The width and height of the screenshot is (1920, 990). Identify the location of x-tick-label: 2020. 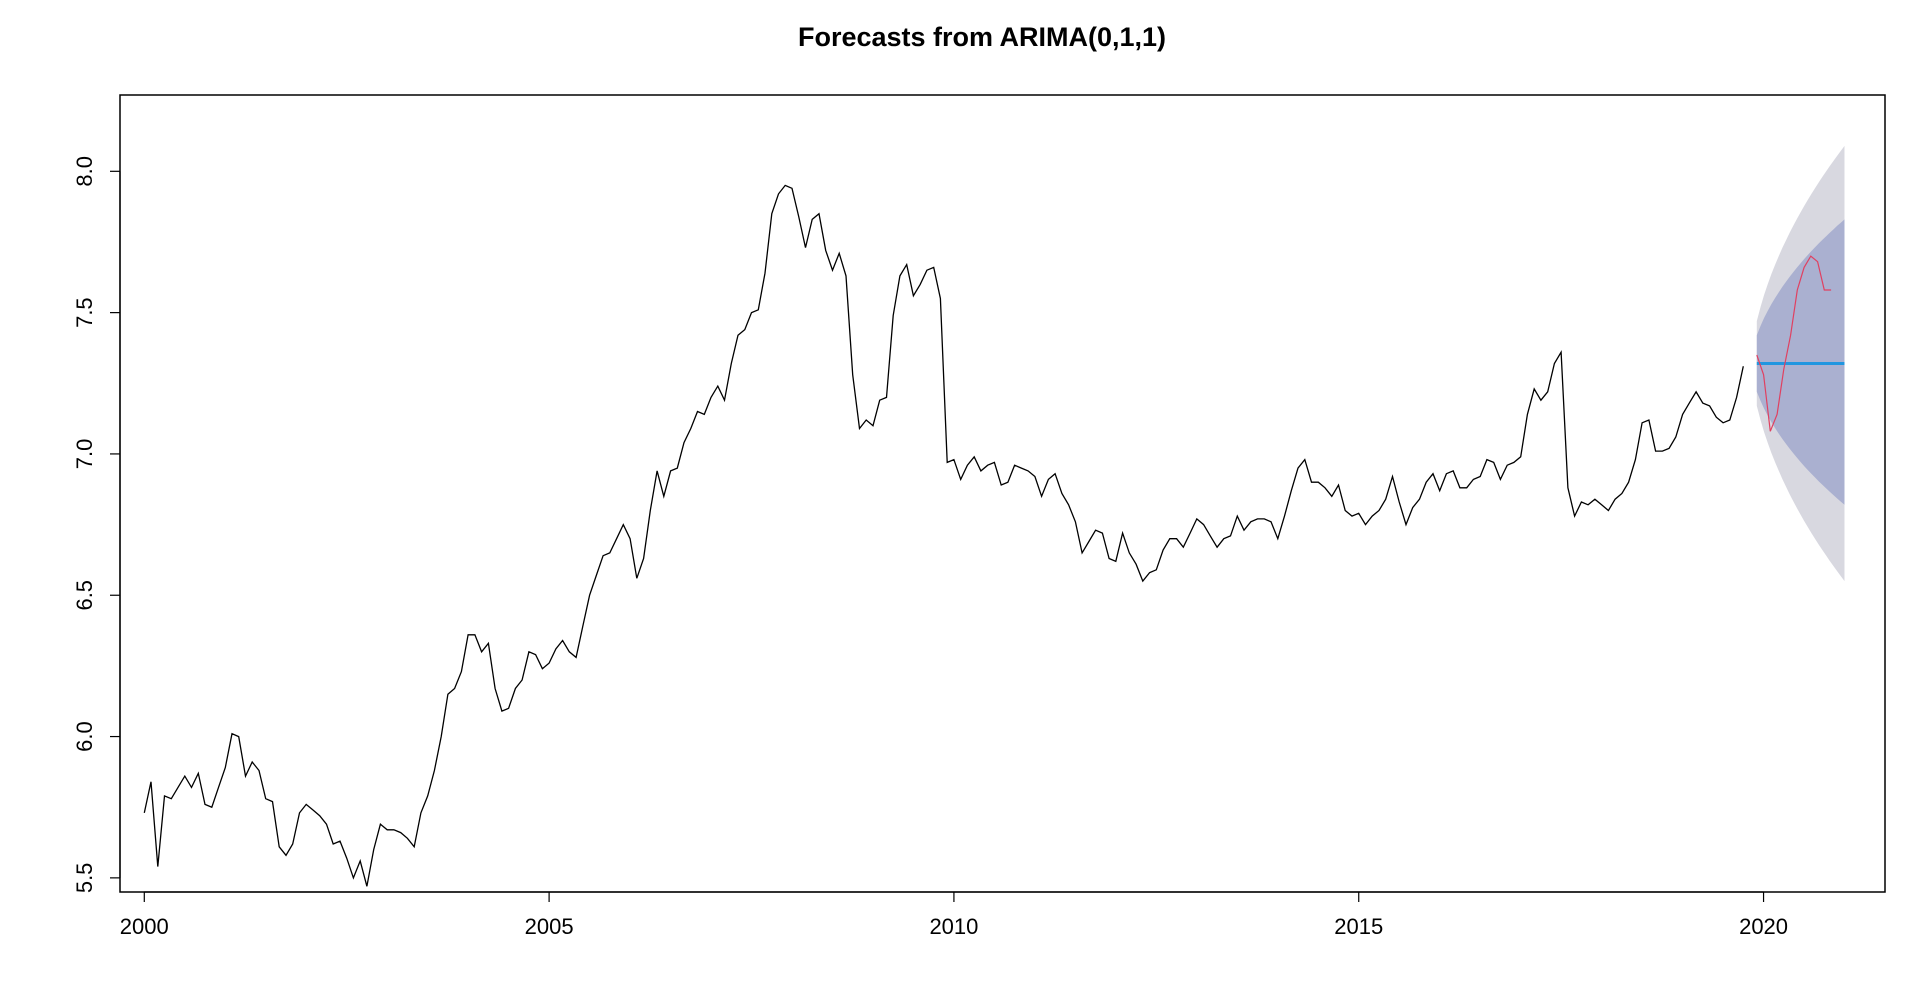
(1763, 926).